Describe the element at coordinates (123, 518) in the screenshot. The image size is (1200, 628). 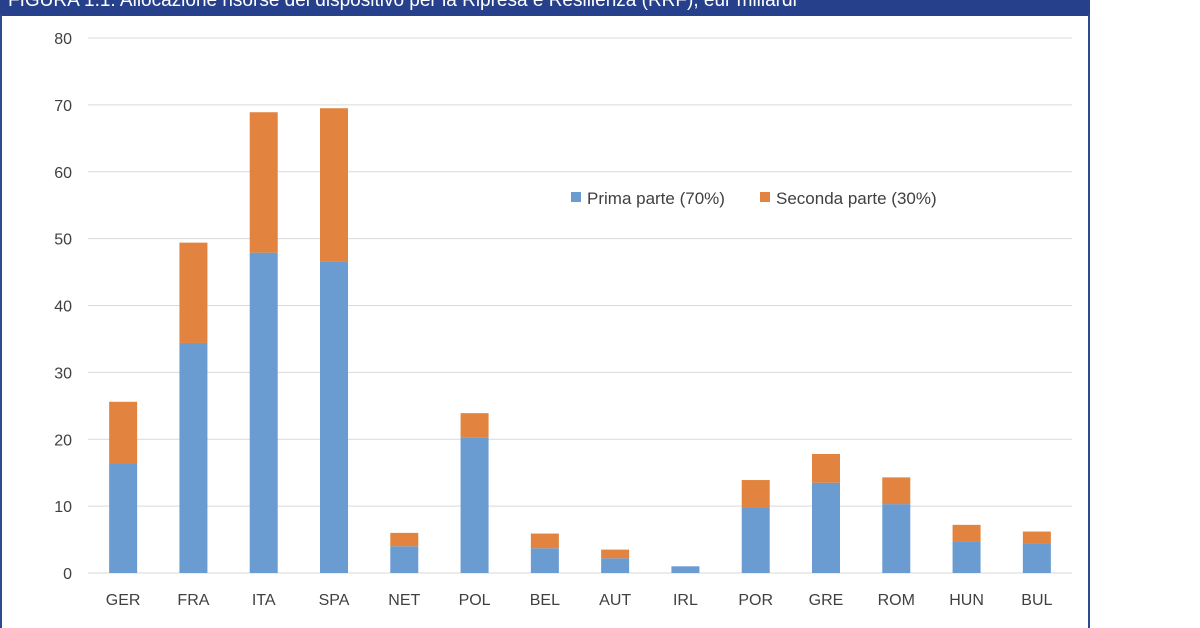
I see `bar-segment-ger-prima` at that location.